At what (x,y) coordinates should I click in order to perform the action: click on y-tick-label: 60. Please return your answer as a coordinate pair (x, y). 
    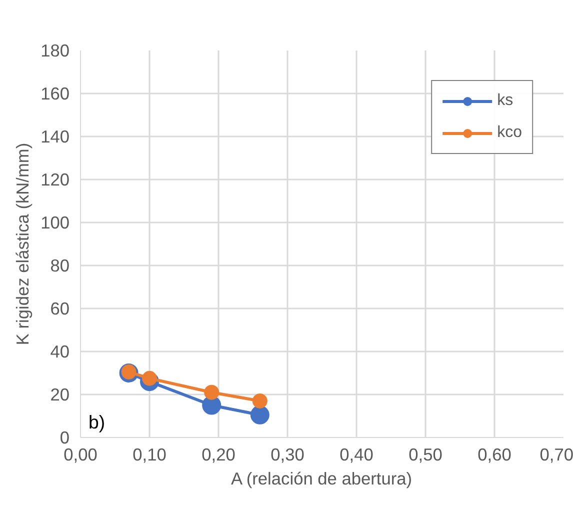
    Looking at the image, I should click on (60, 308).